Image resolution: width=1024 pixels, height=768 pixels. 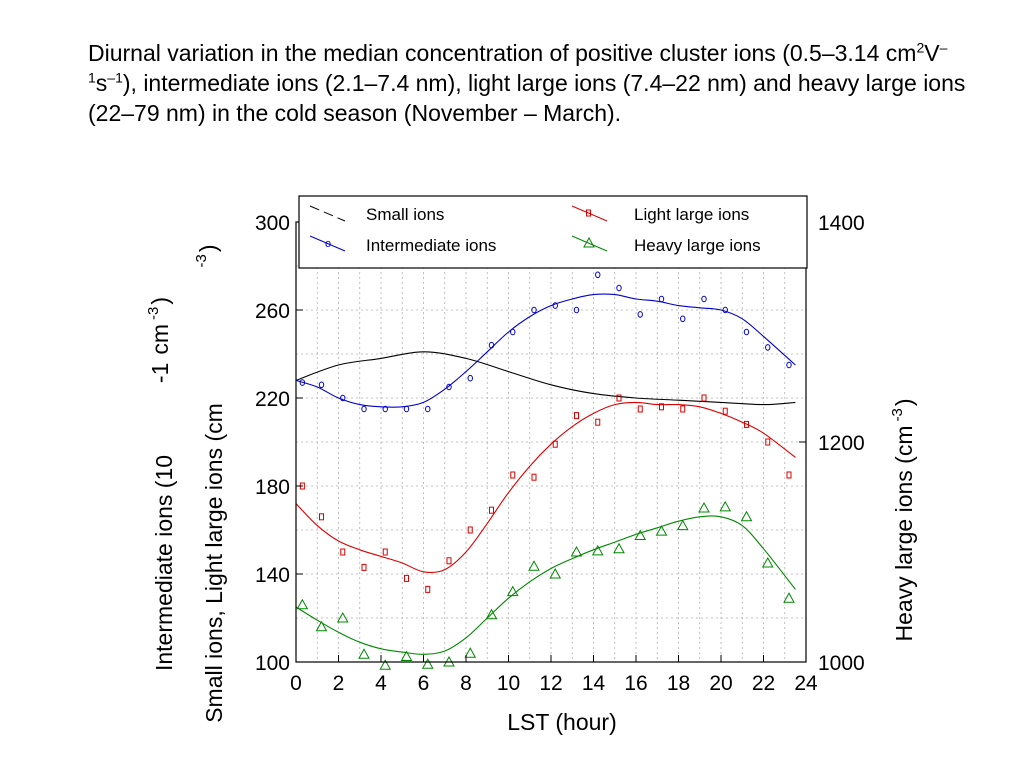 What do you see at coordinates (594, 683) in the screenshot?
I see `x-tick-label: 14` at bounding box center [594, 683].